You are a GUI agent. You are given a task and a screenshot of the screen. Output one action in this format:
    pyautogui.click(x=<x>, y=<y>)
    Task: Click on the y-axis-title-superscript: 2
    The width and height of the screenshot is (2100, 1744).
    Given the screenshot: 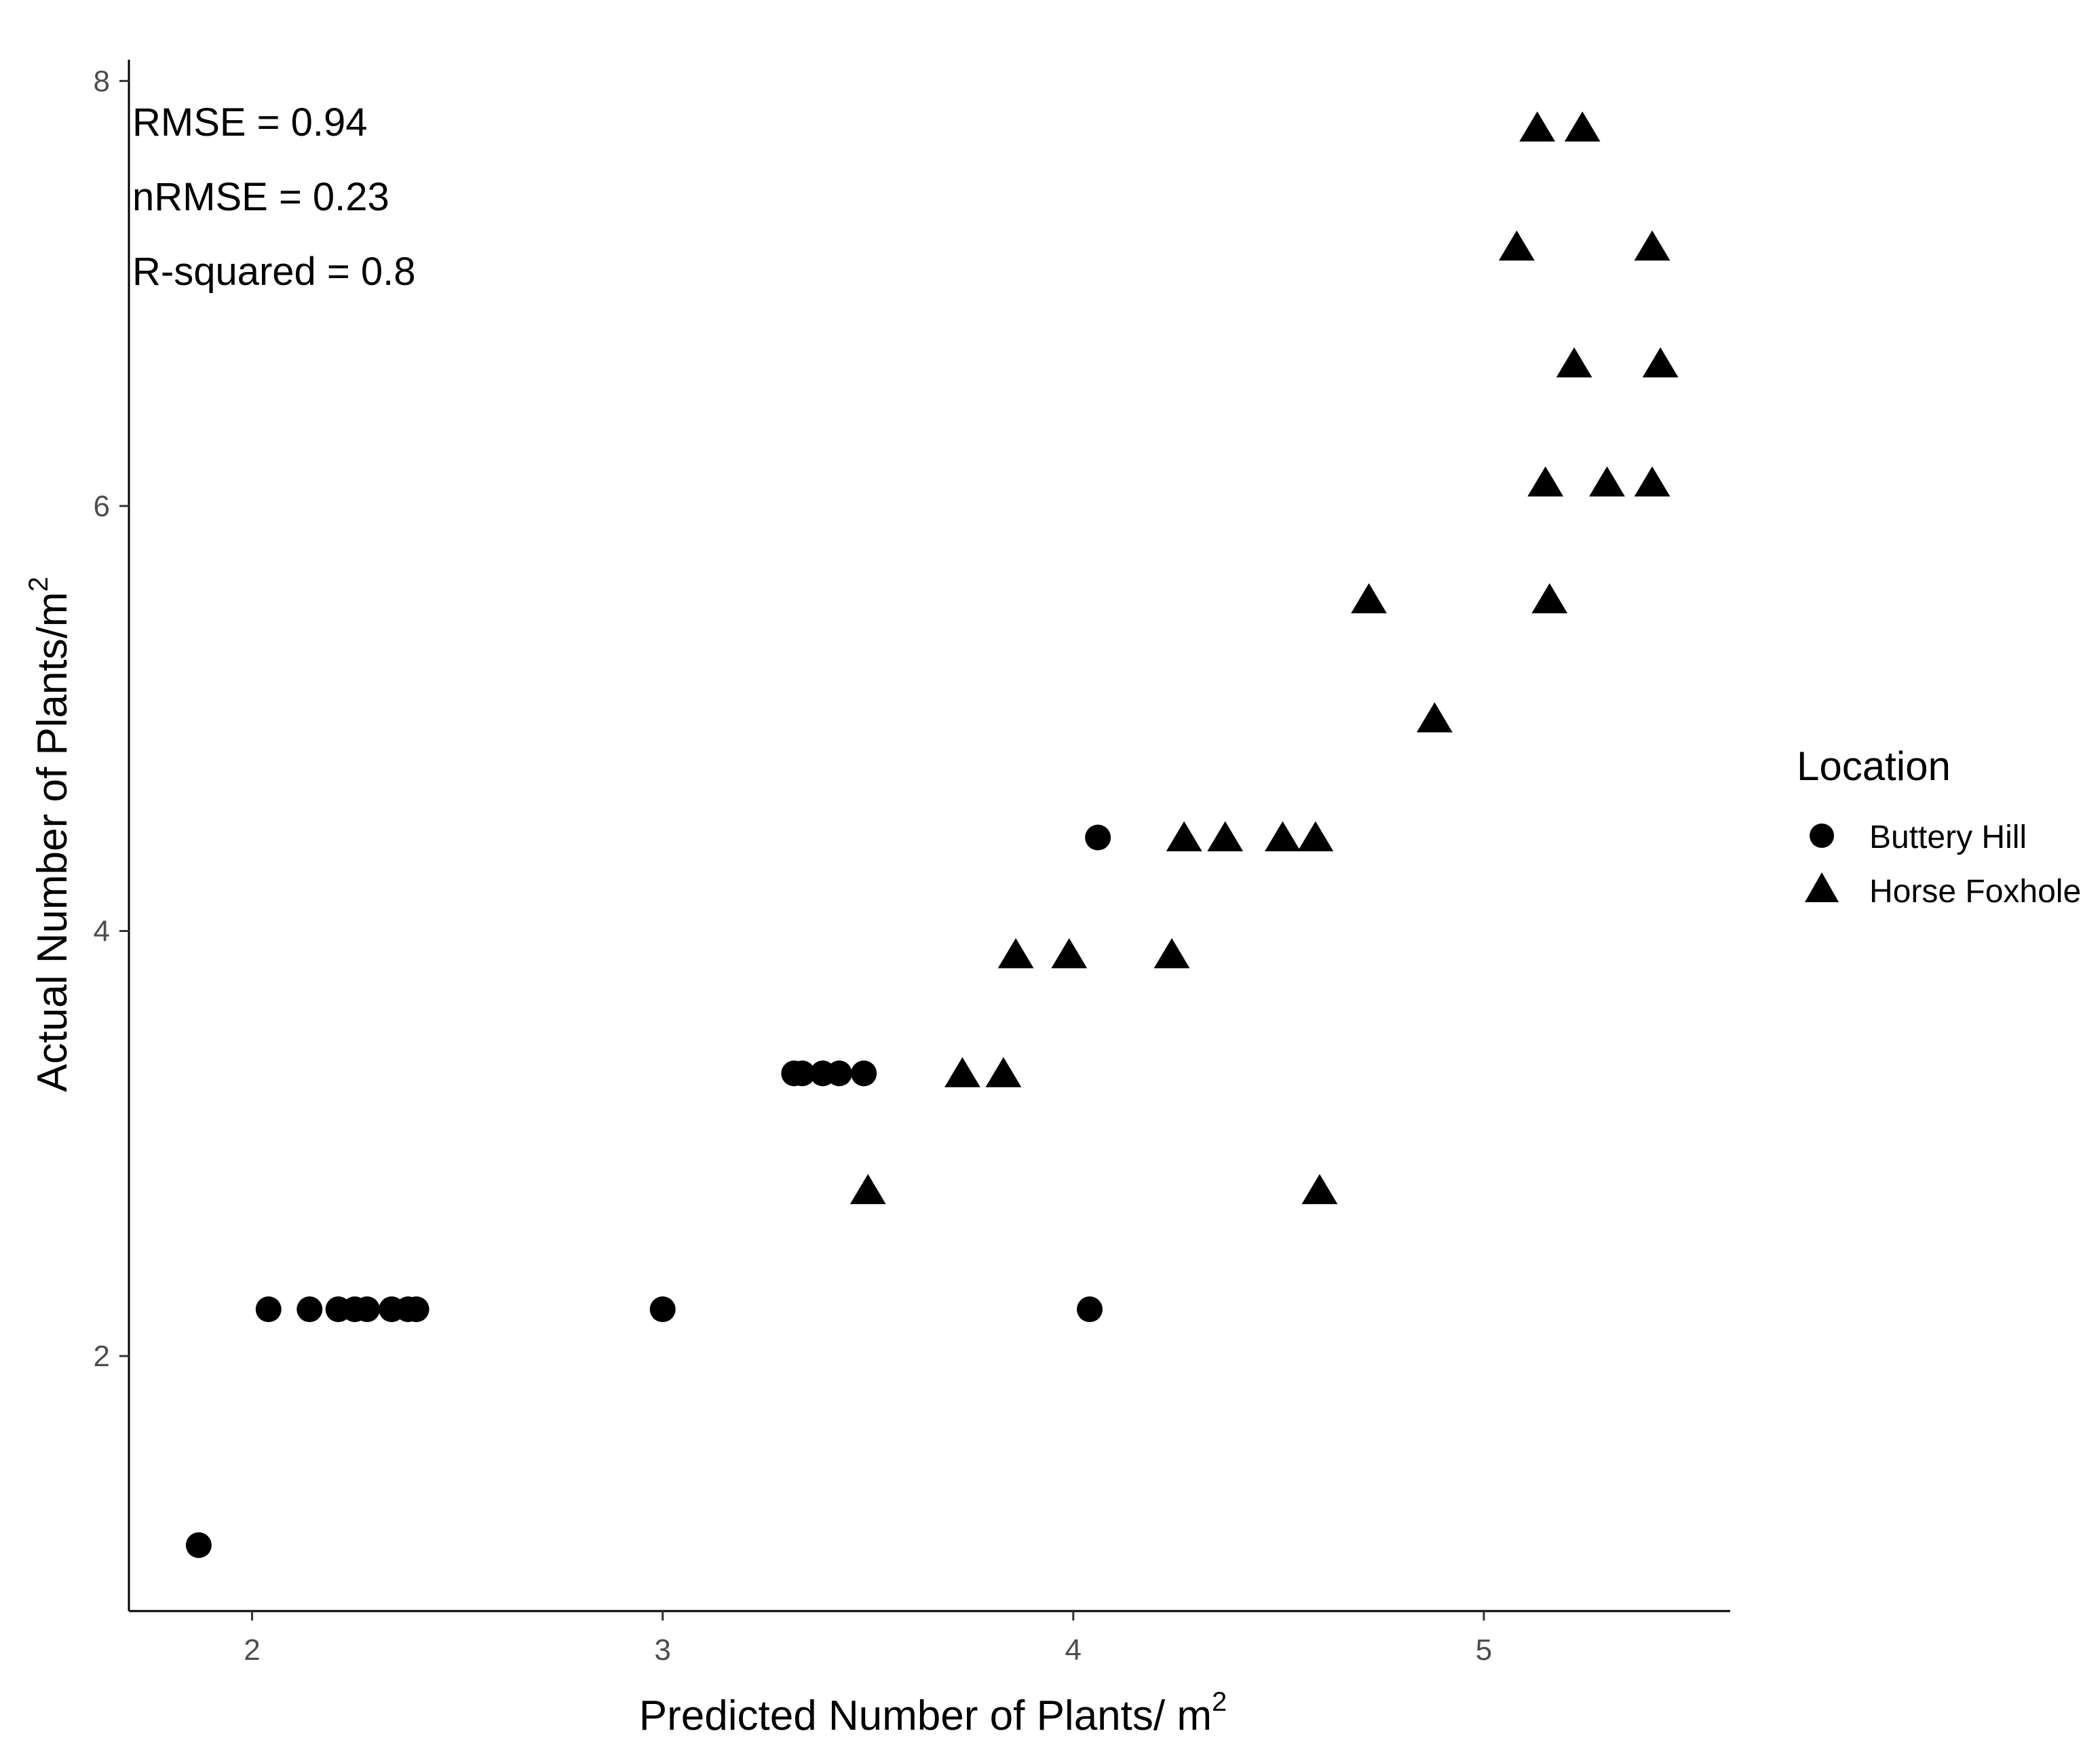 What is the action you would take?
    pyautogui.click(x=39, y=584)
    